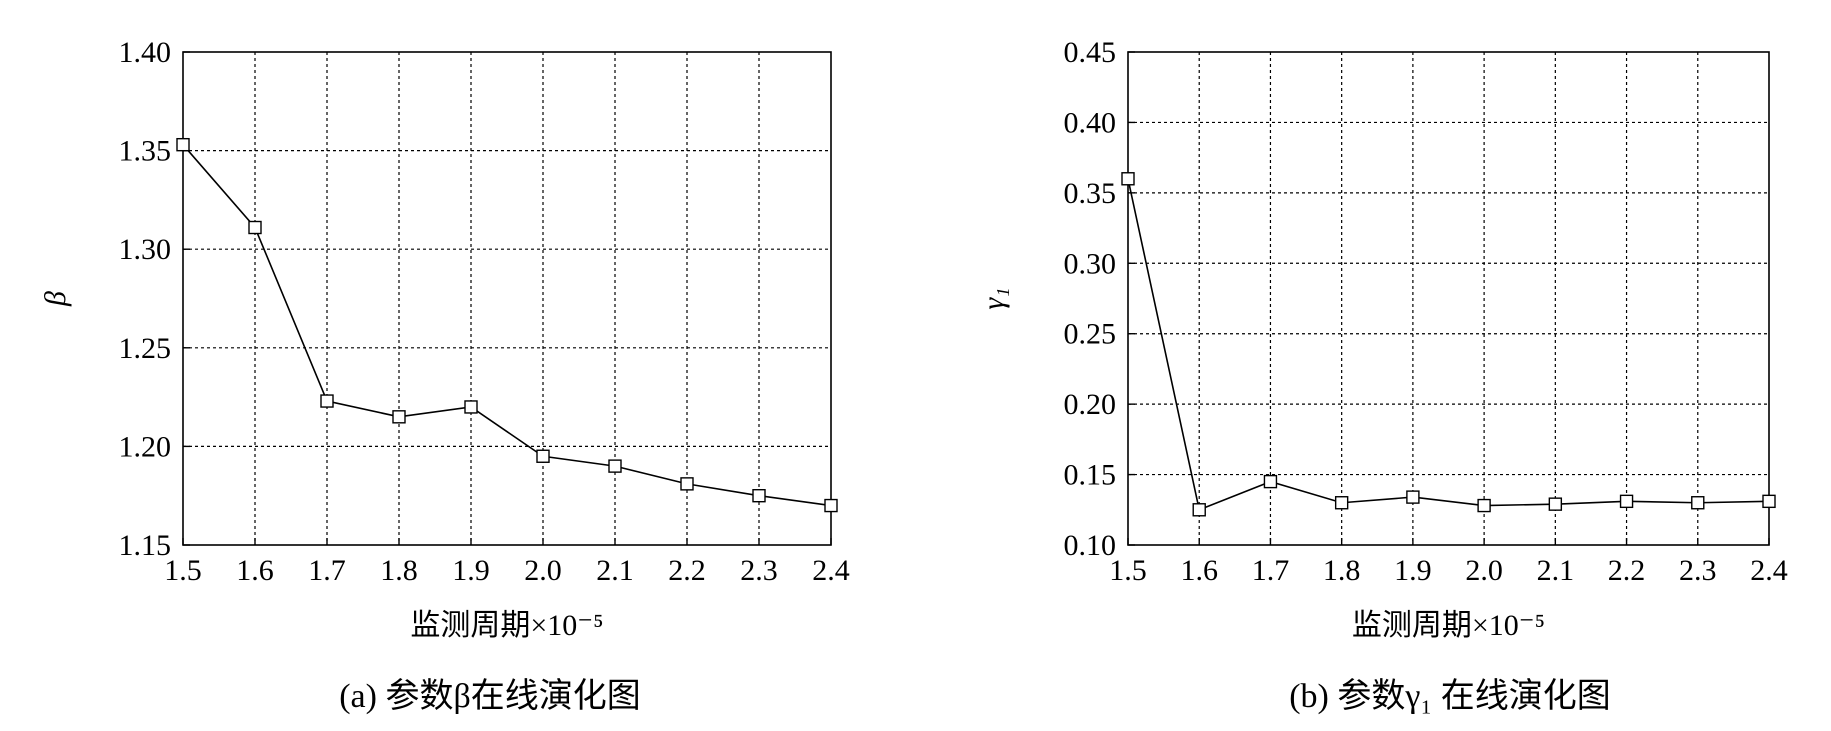 The image size is (1831, 731). I want to click on y-tick-label: 0.45, so click(1090, 52).